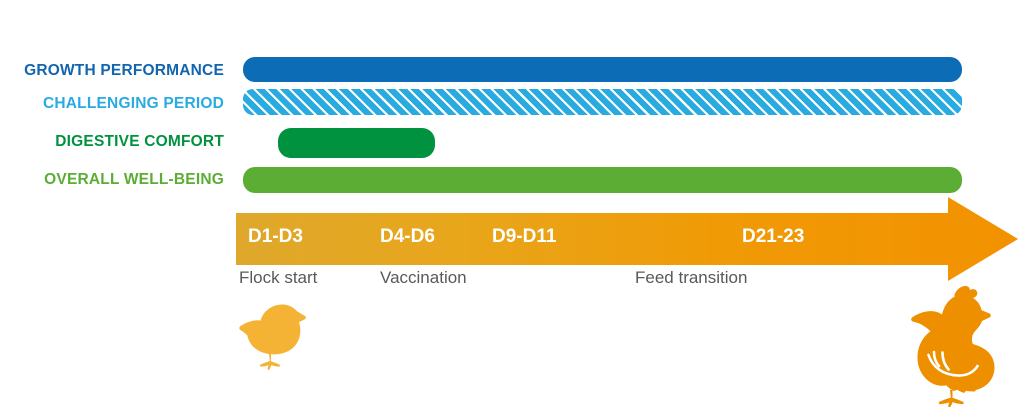  I want to click on bar-overall-well-being, so click(602, 180).